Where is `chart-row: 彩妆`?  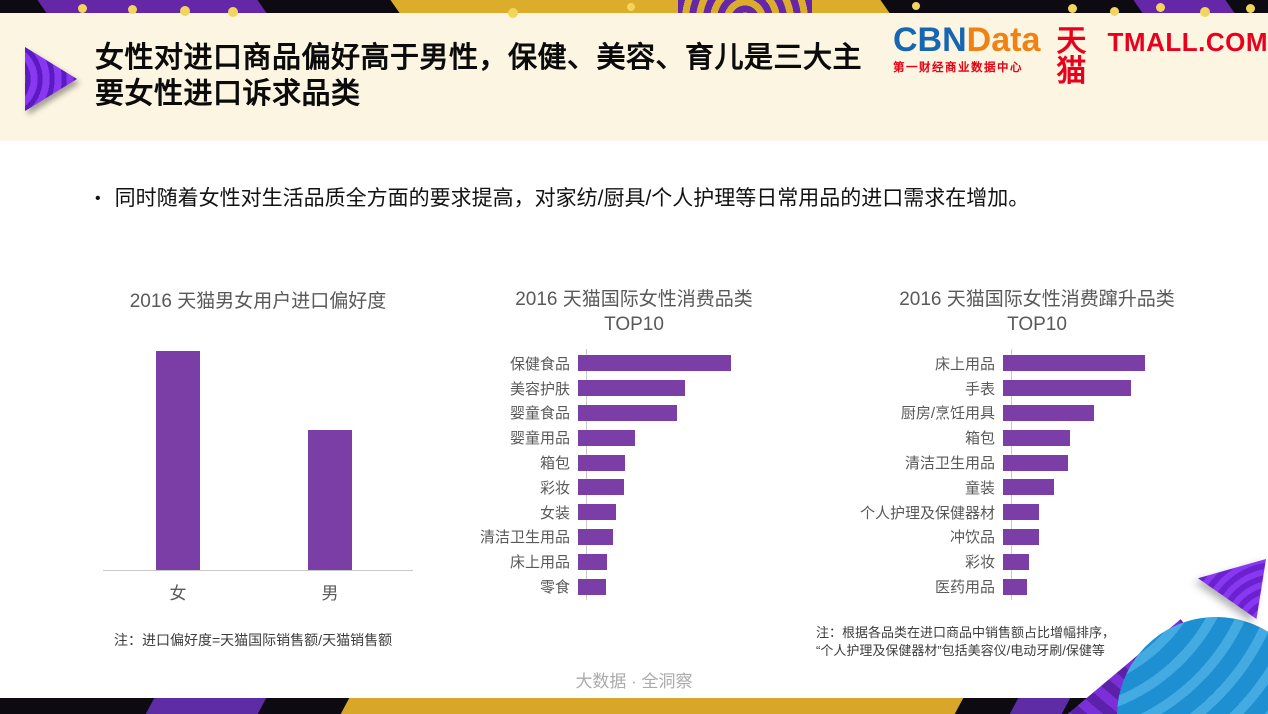
chart-row: 彩妆 is located at coordinates (994, 561).